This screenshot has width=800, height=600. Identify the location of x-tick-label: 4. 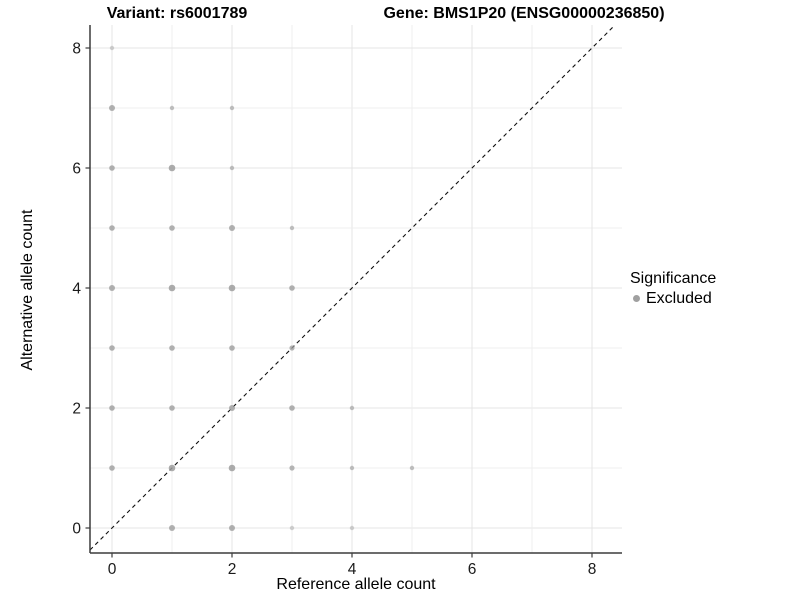
(352, 569).